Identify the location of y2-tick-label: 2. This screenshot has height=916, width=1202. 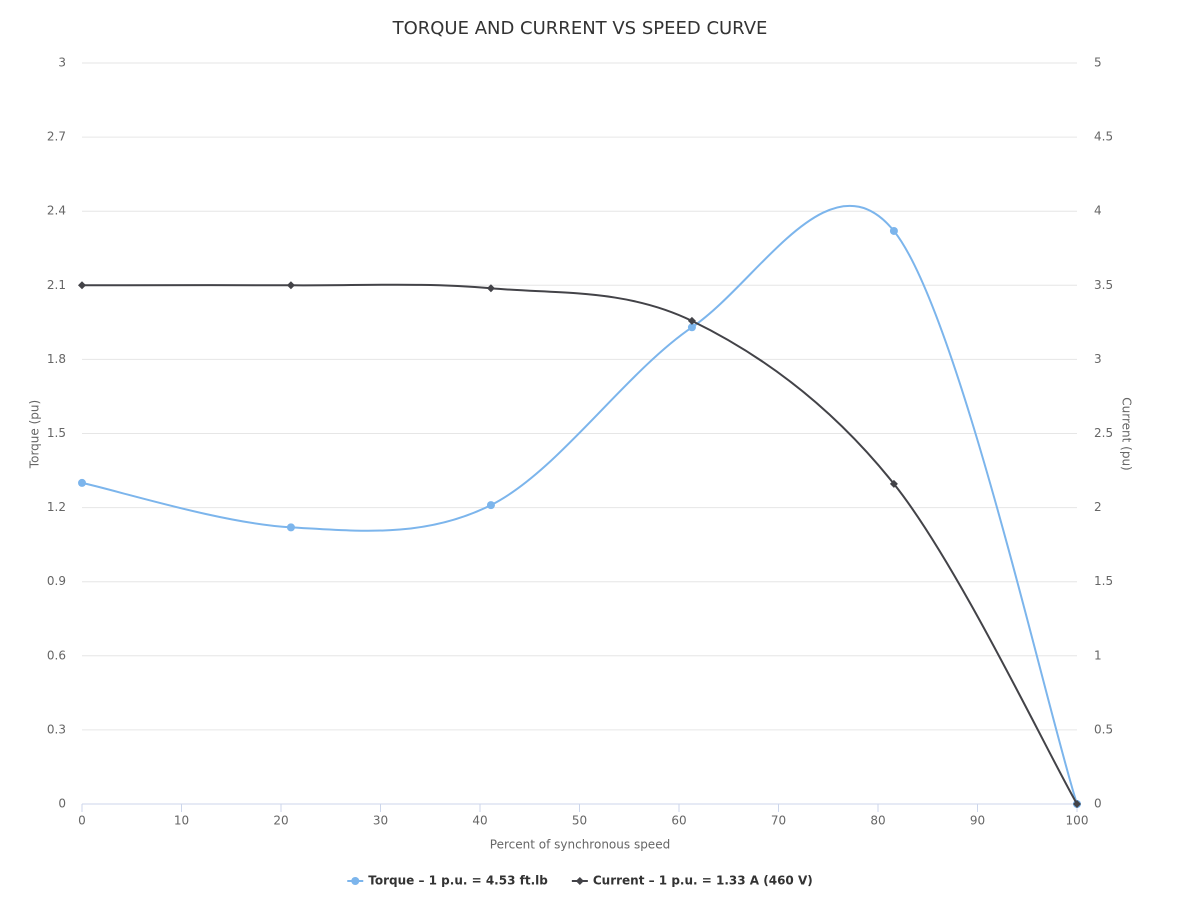
(1098, 507).